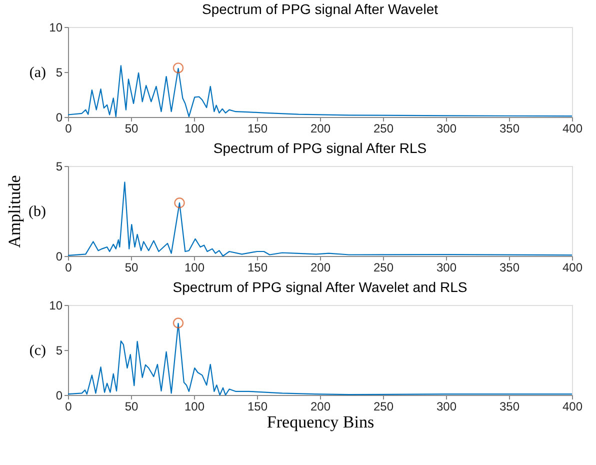 The width and height of the screenshot is (596, 465). What do you see at coordinates (14, 211) in the screenshot?
I see `y-axis-title: Amplitude` at bounding box center [14, 211].